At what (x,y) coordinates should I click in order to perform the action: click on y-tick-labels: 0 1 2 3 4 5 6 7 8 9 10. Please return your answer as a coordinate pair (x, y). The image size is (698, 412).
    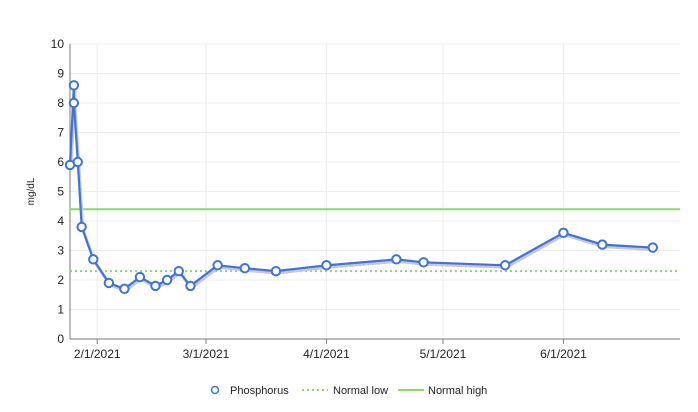
    Looking at the image, I should click on (58, 191).